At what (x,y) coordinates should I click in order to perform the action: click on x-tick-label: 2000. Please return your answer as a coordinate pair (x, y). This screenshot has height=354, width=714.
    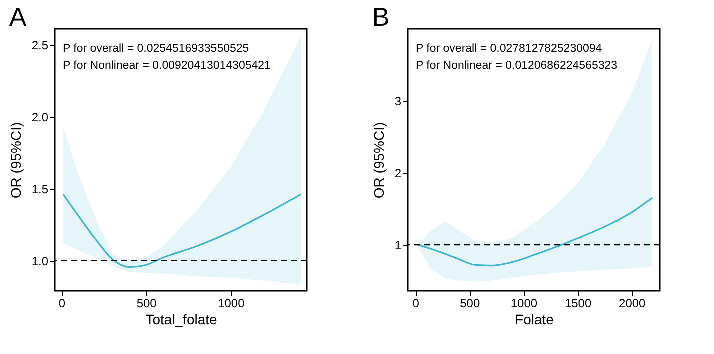
    Looking at the image, I should click on (632, 303).